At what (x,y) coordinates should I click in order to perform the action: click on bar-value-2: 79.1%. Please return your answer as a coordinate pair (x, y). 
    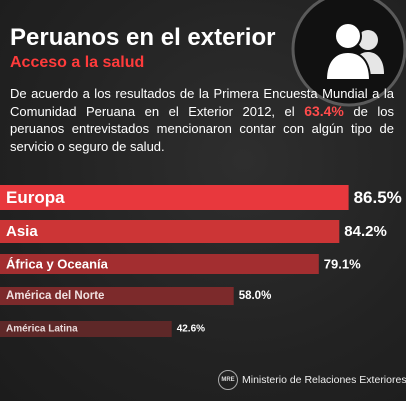
    Looking at the image, I should click on (342, 264).